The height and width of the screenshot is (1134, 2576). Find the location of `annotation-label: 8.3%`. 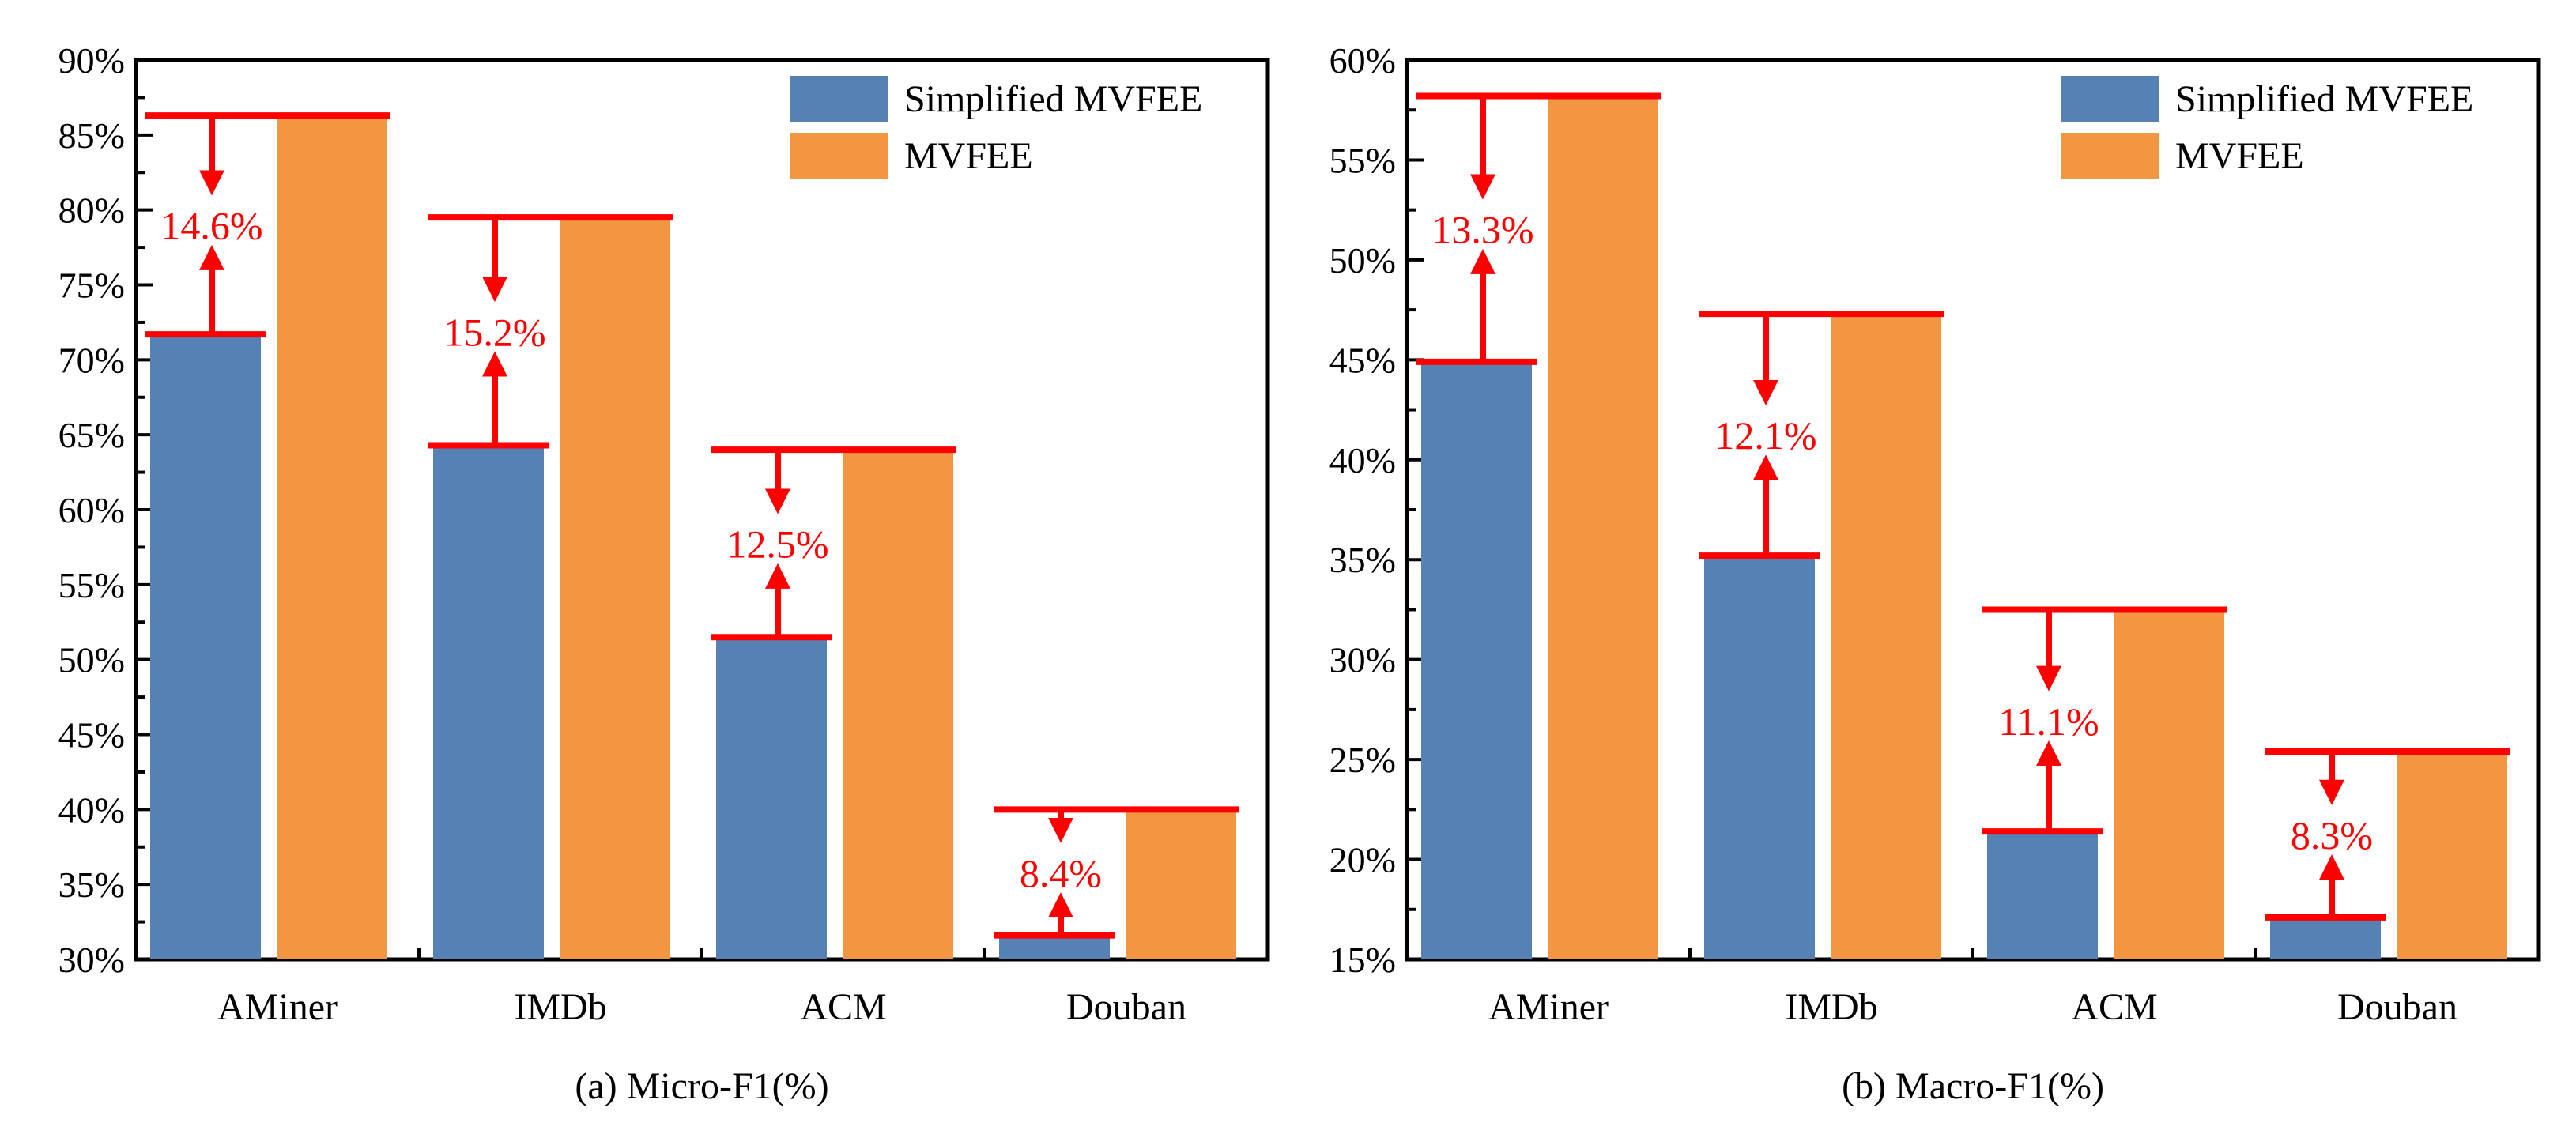

annotation-label: 8.3% is located at coordinates (2332, 835).